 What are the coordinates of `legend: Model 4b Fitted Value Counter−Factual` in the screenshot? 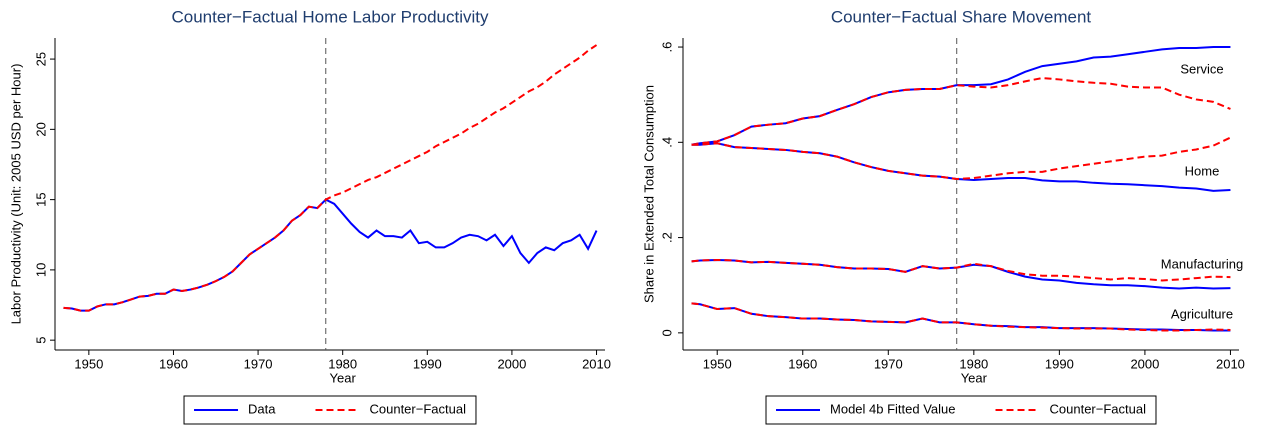 It's located at (961, 410).